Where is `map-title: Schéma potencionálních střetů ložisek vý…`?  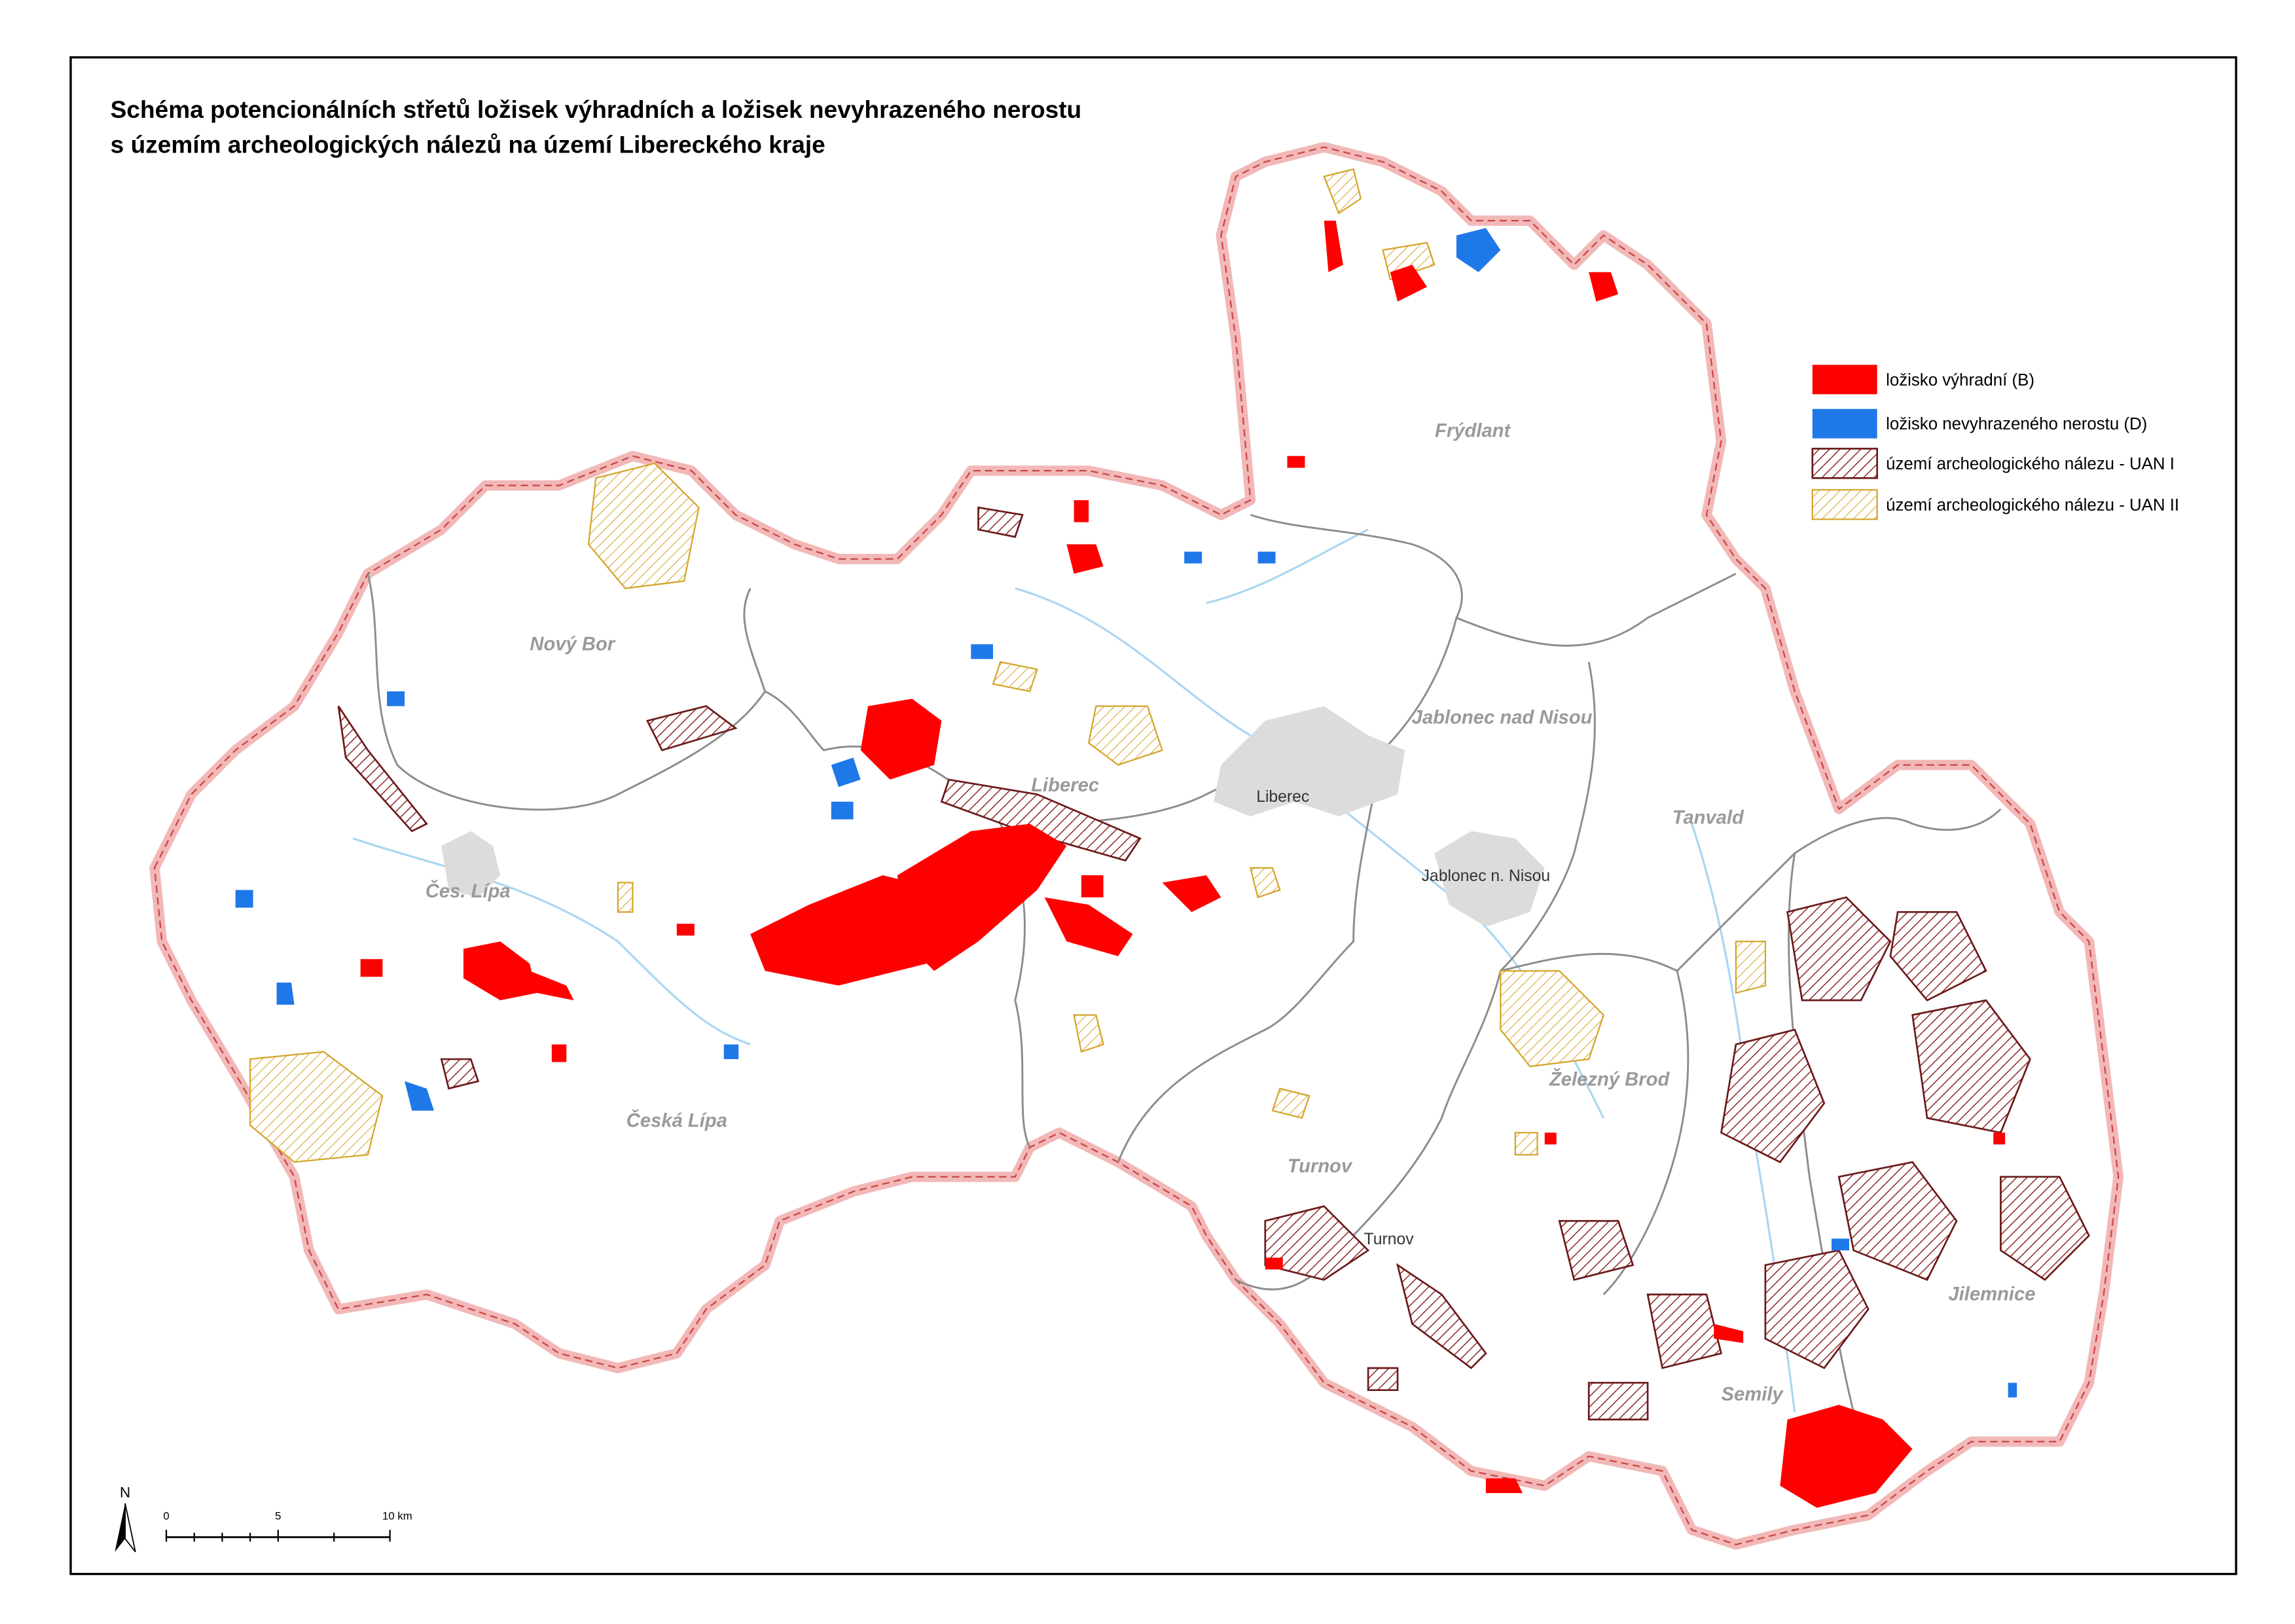 map-title: Schéma potencionálních střetů ložisek vý… is located at coordinates (596, 109).